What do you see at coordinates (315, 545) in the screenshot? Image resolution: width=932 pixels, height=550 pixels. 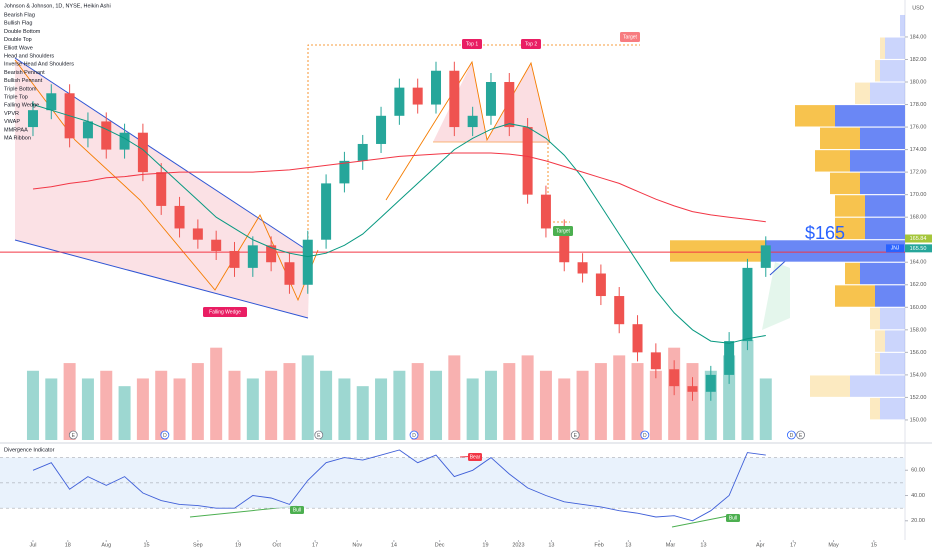 I see `x-tick-label: 17` at bounding box center [315, 545].